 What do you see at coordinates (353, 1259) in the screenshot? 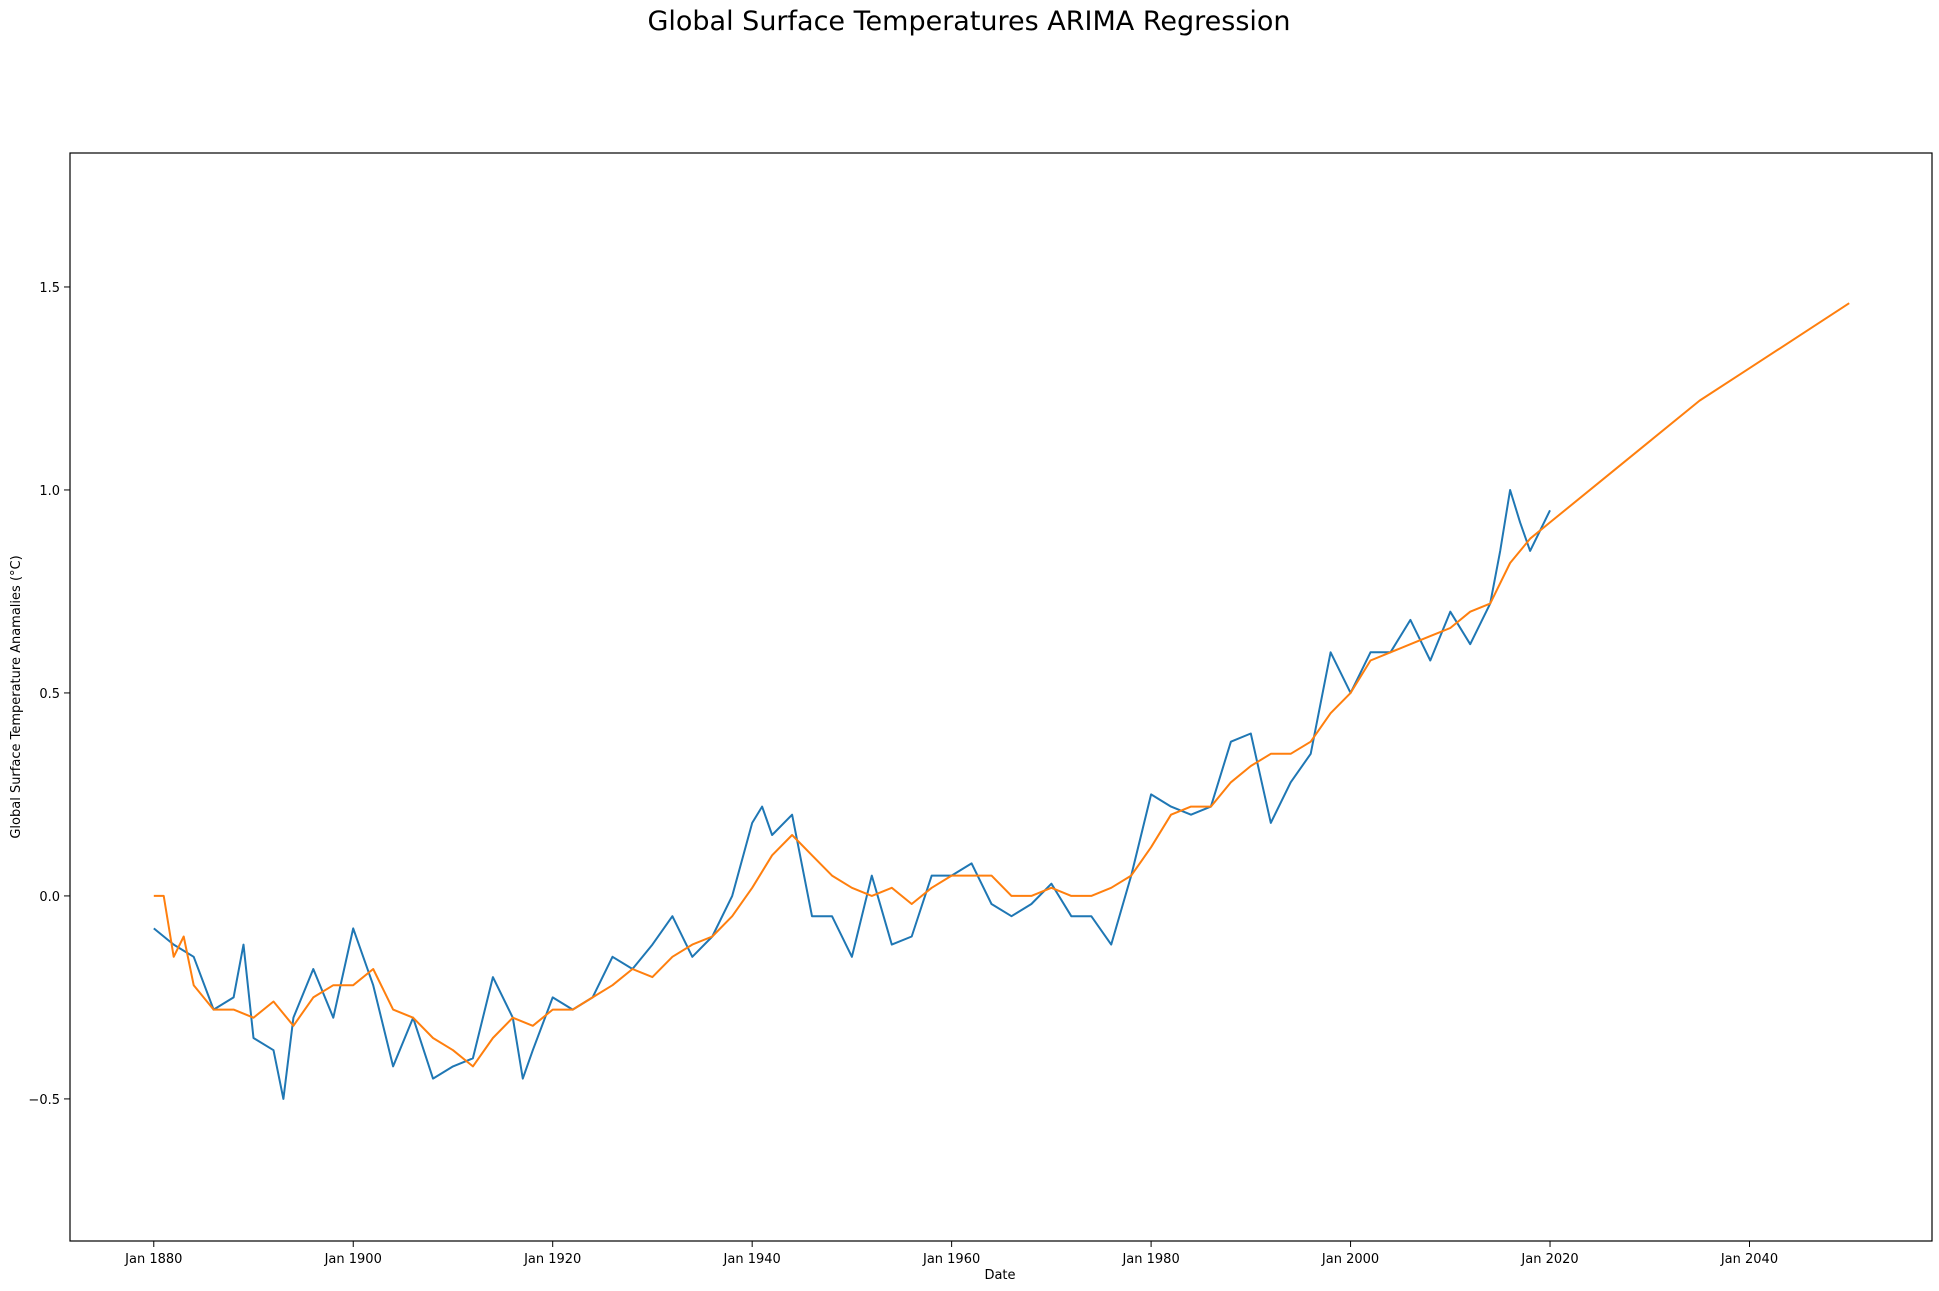
I see `x-tick-label: Jan 1900` at bounding box center [353, 1259].